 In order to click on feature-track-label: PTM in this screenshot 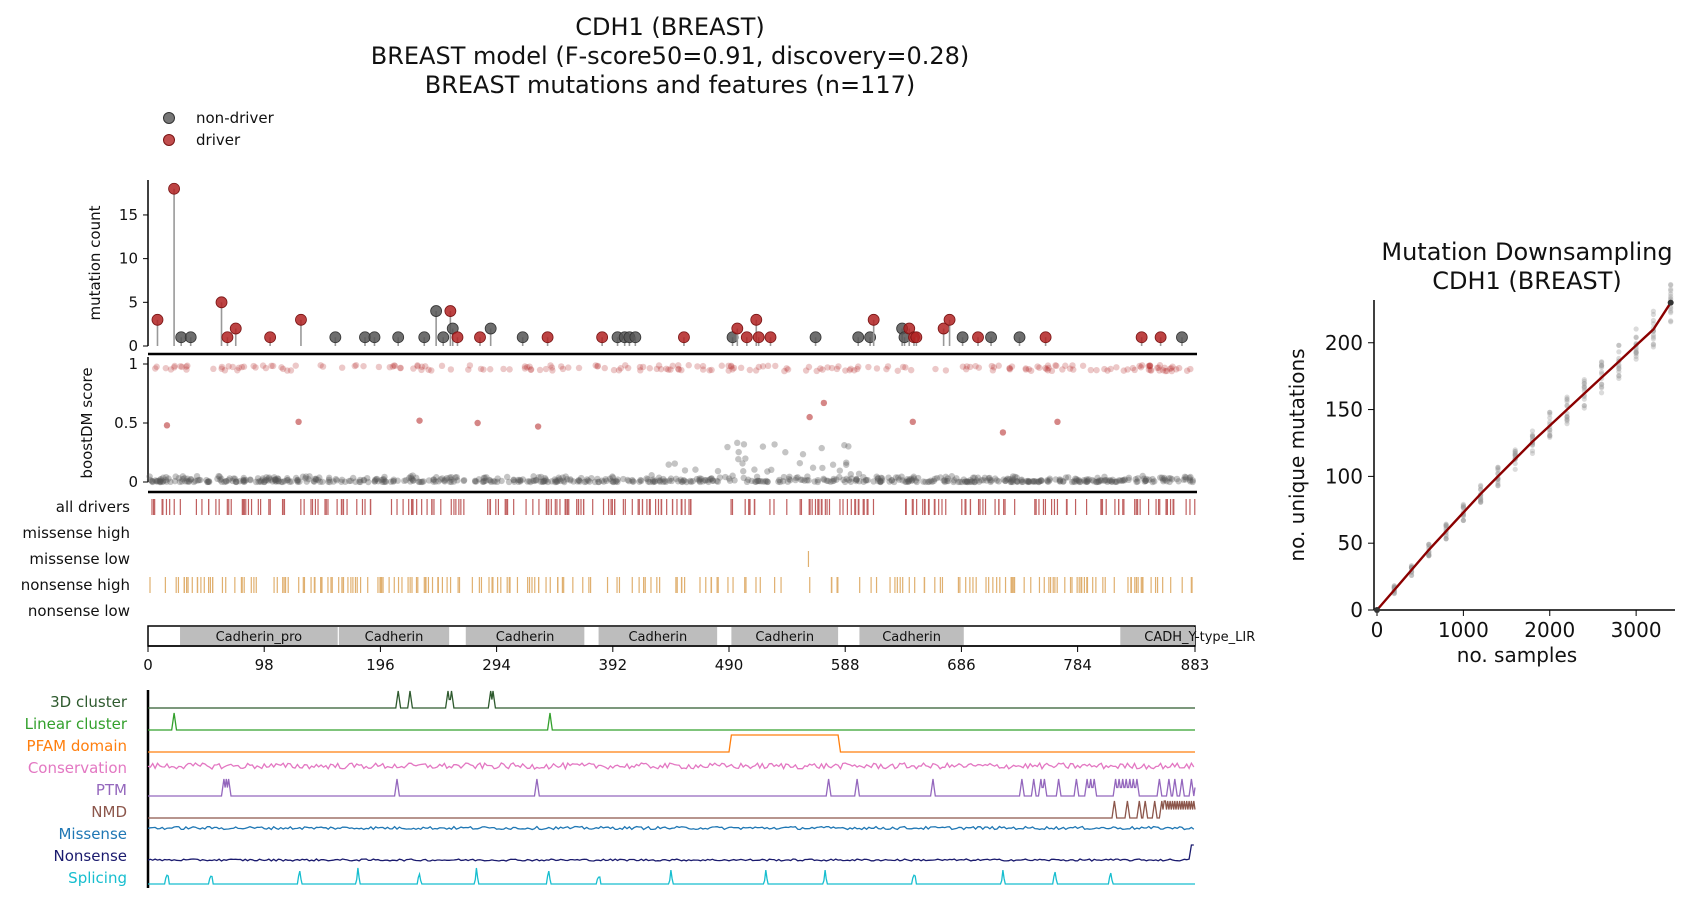, I will do `click(111, 790)`.